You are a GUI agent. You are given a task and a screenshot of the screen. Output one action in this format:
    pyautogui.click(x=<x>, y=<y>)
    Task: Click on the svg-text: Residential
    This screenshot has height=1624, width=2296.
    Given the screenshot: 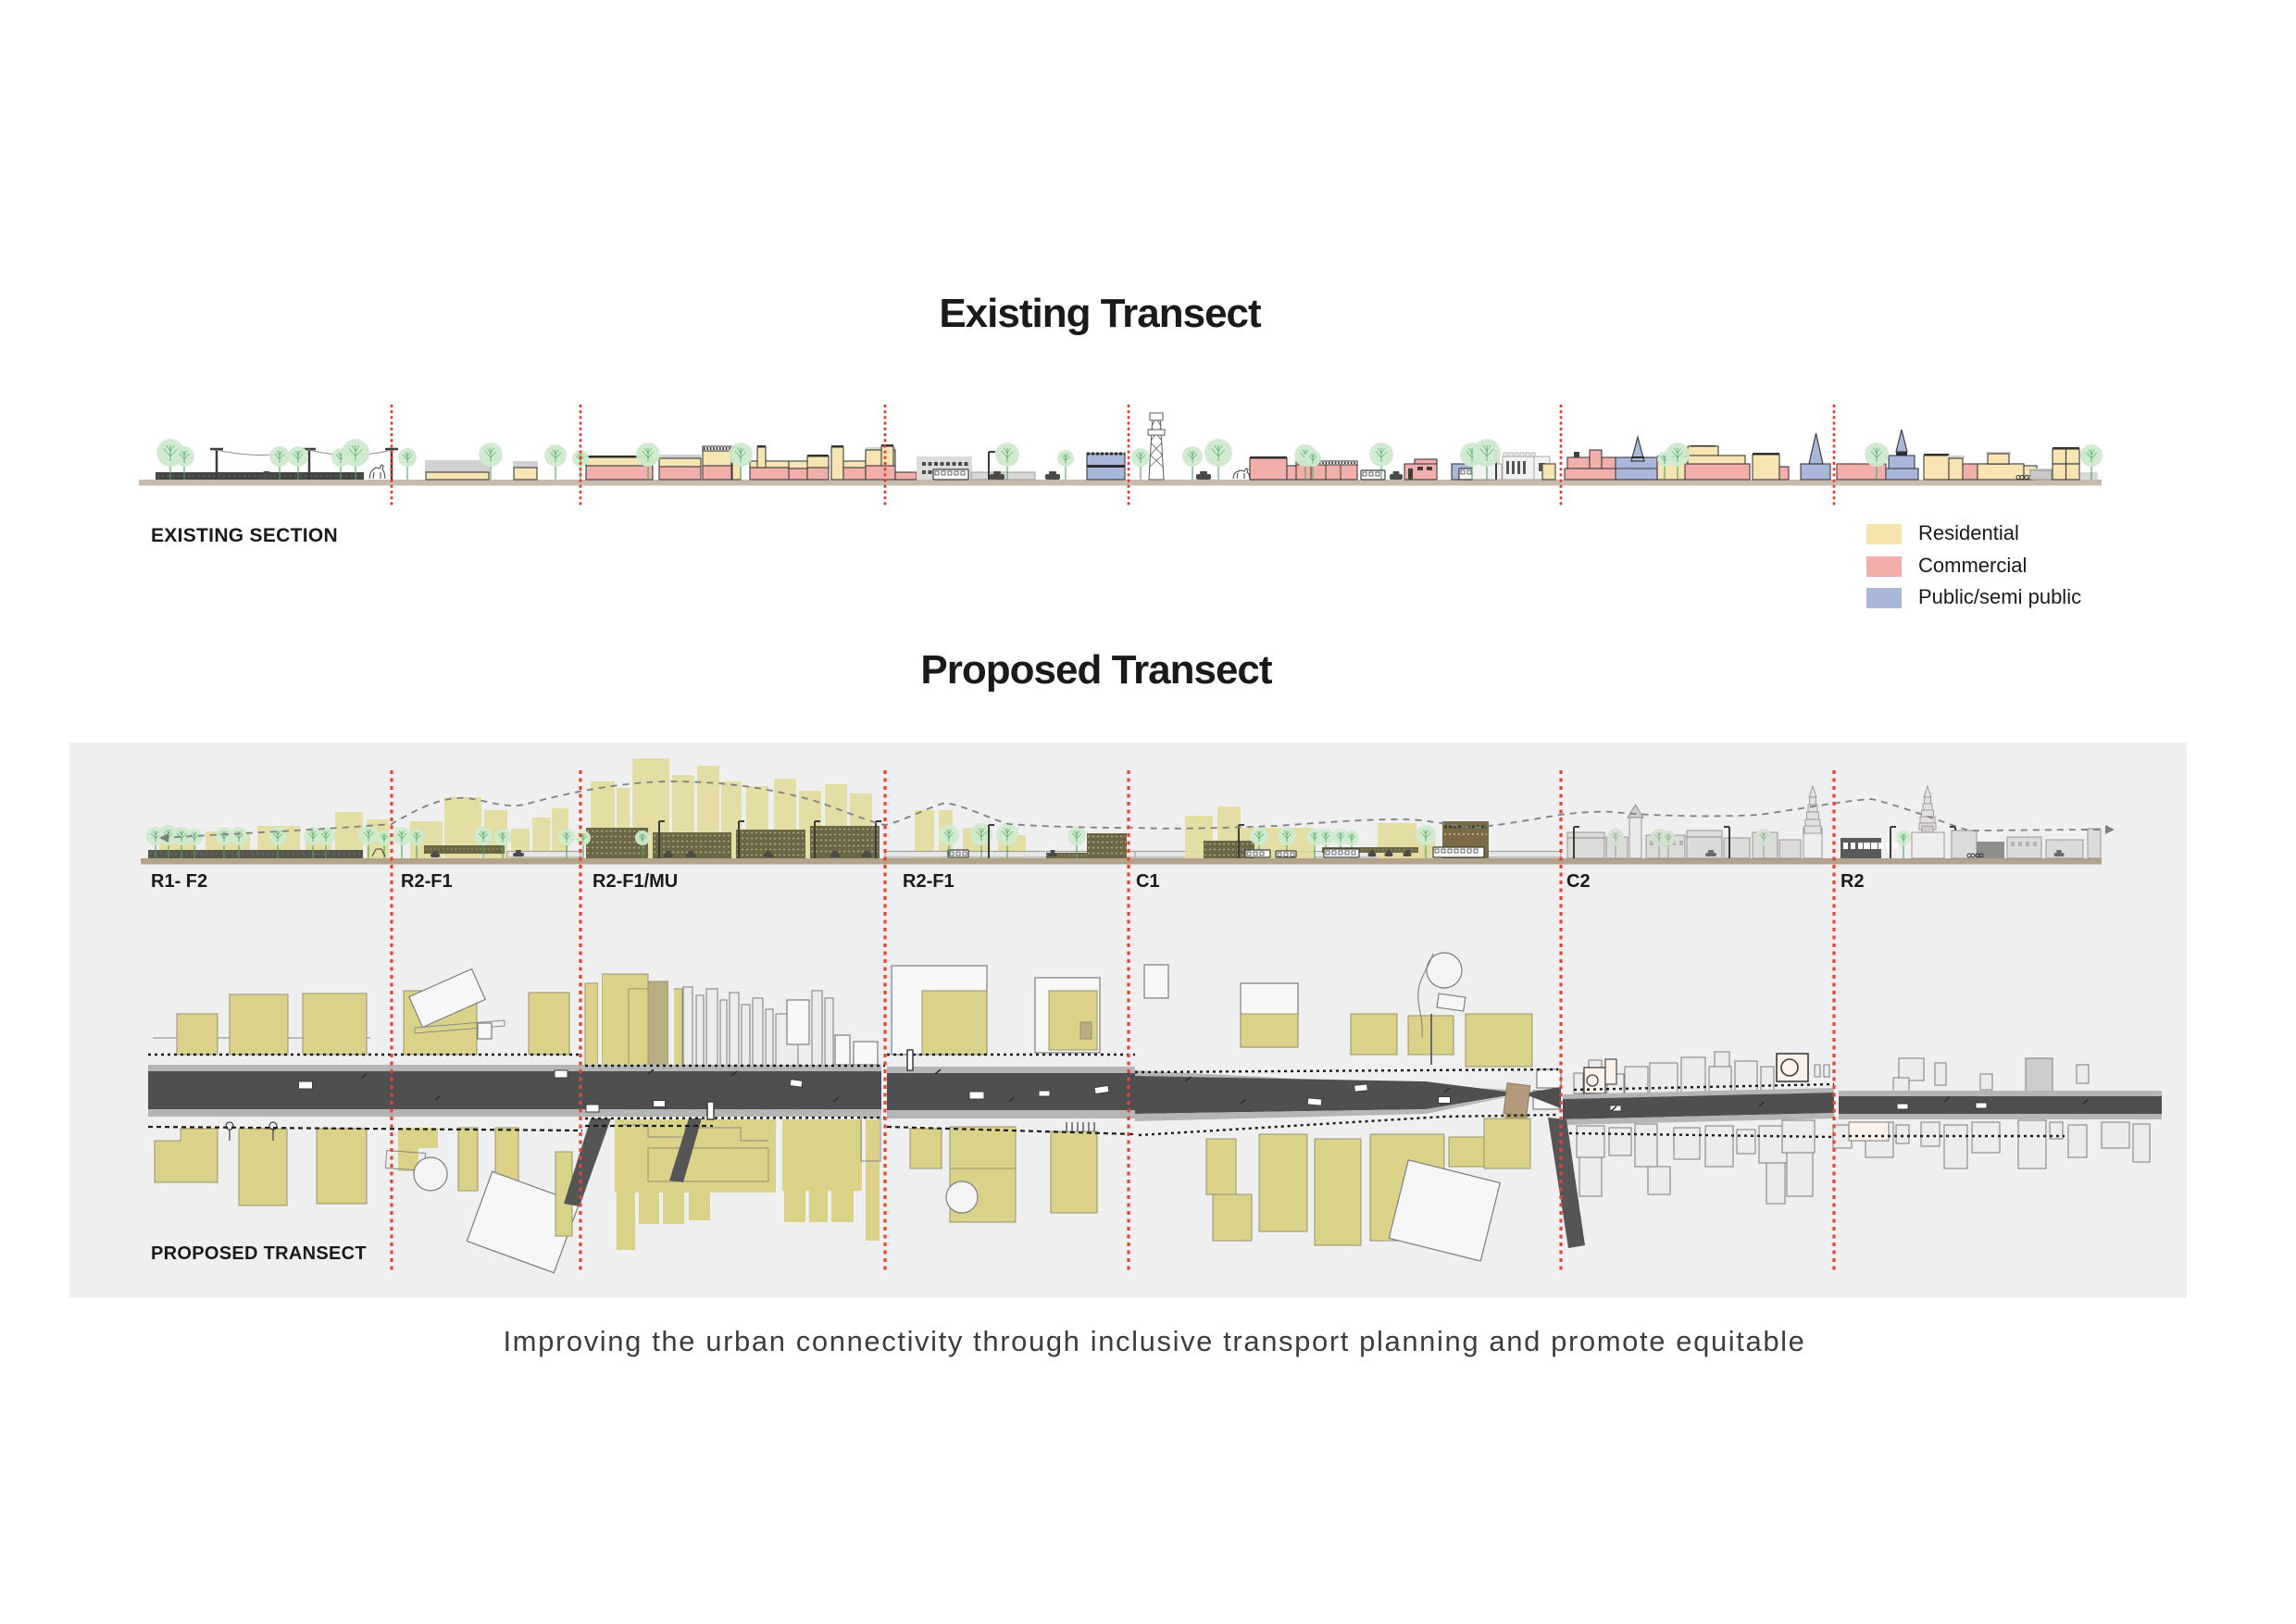 What is the action you would take?
    pyautogui.click(x=1968, y=532)
    